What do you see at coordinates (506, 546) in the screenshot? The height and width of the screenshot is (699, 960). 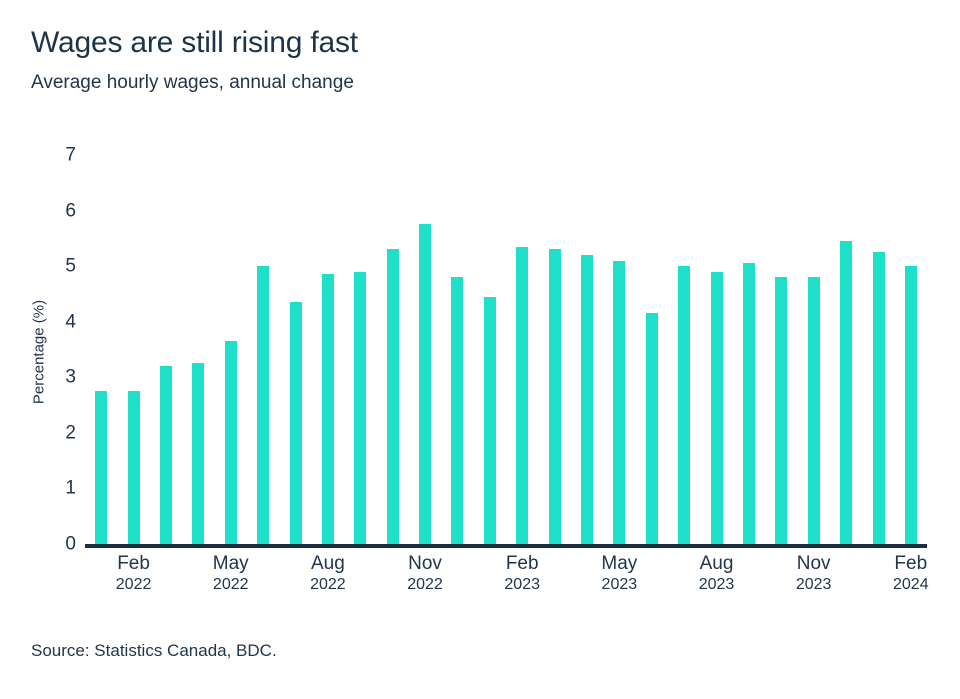 I see `x-axis-line` at bounding box center [506, 546].